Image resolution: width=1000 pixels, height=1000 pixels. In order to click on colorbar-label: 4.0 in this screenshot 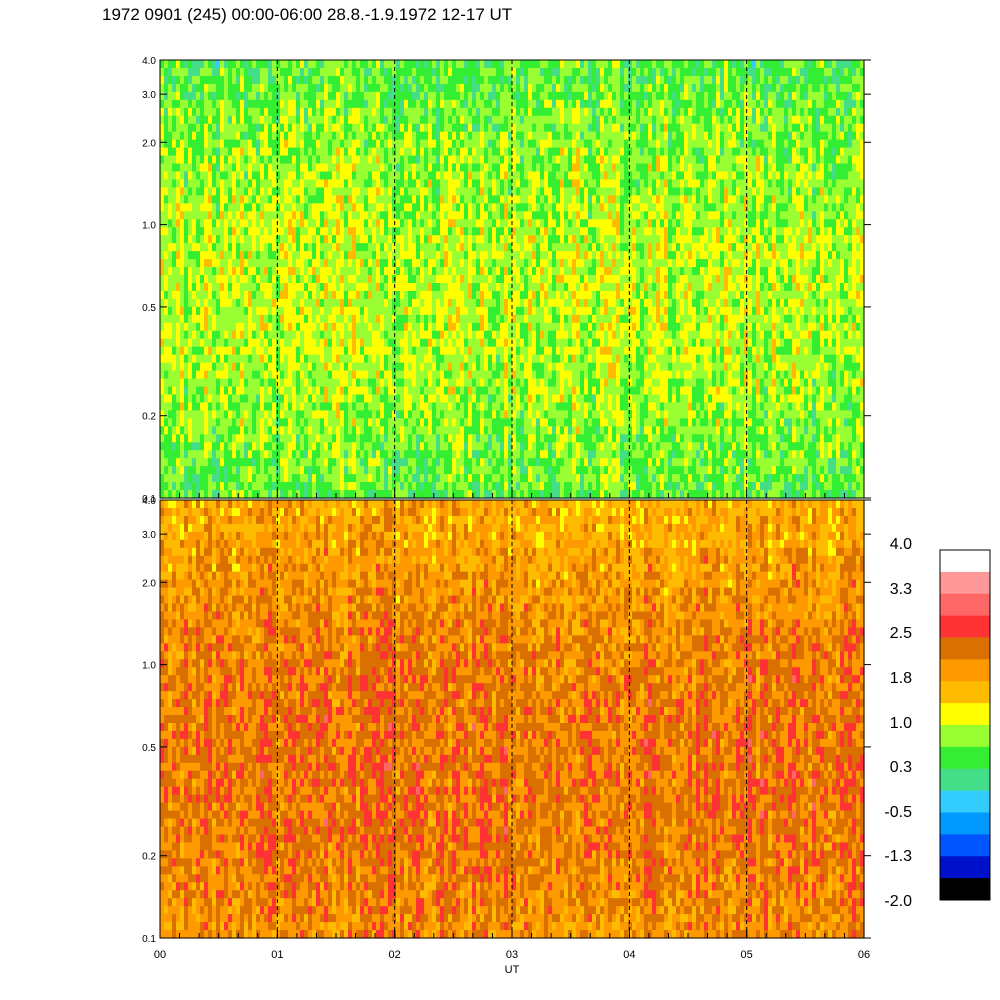, I will do `click(900, 544)`.